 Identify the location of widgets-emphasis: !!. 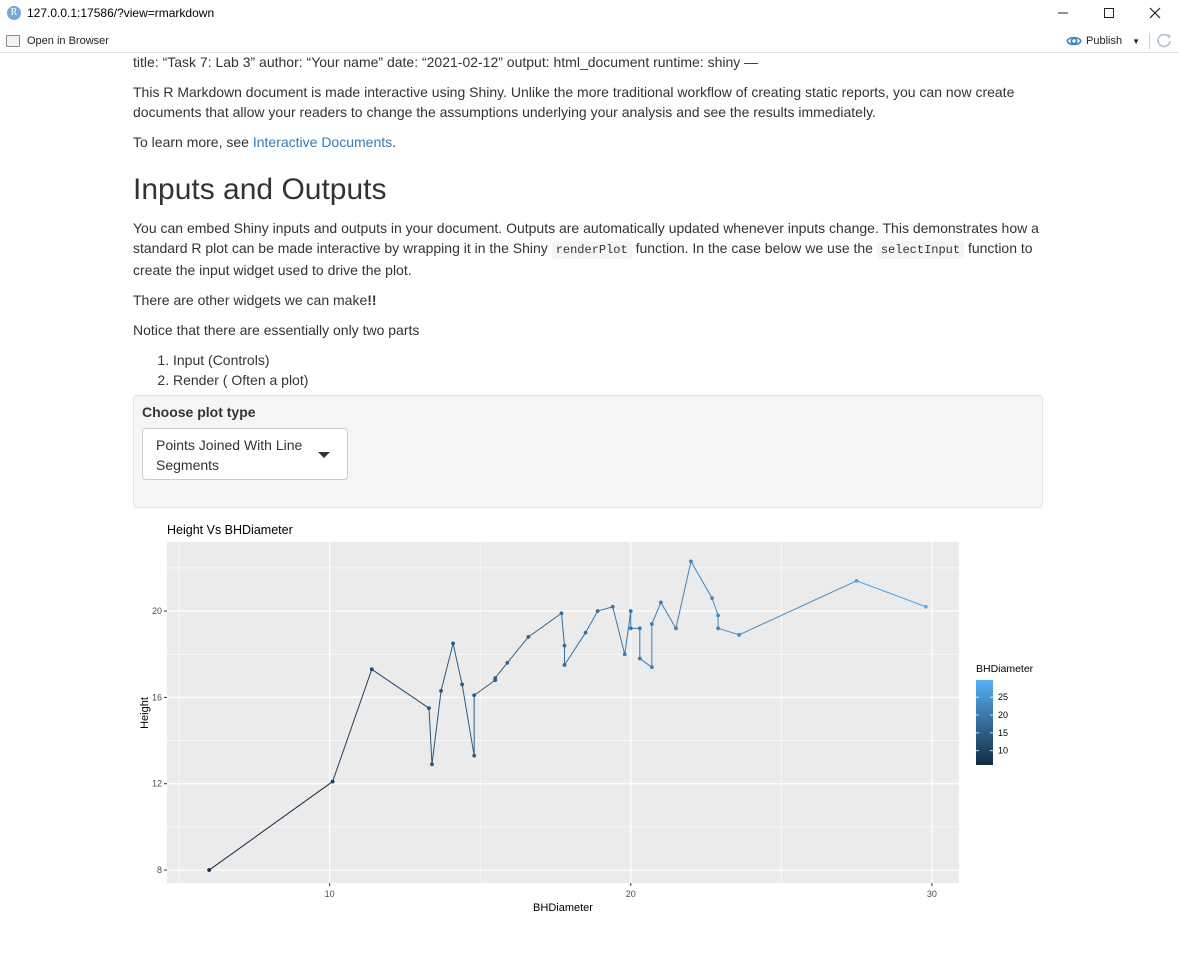
(372, 300).